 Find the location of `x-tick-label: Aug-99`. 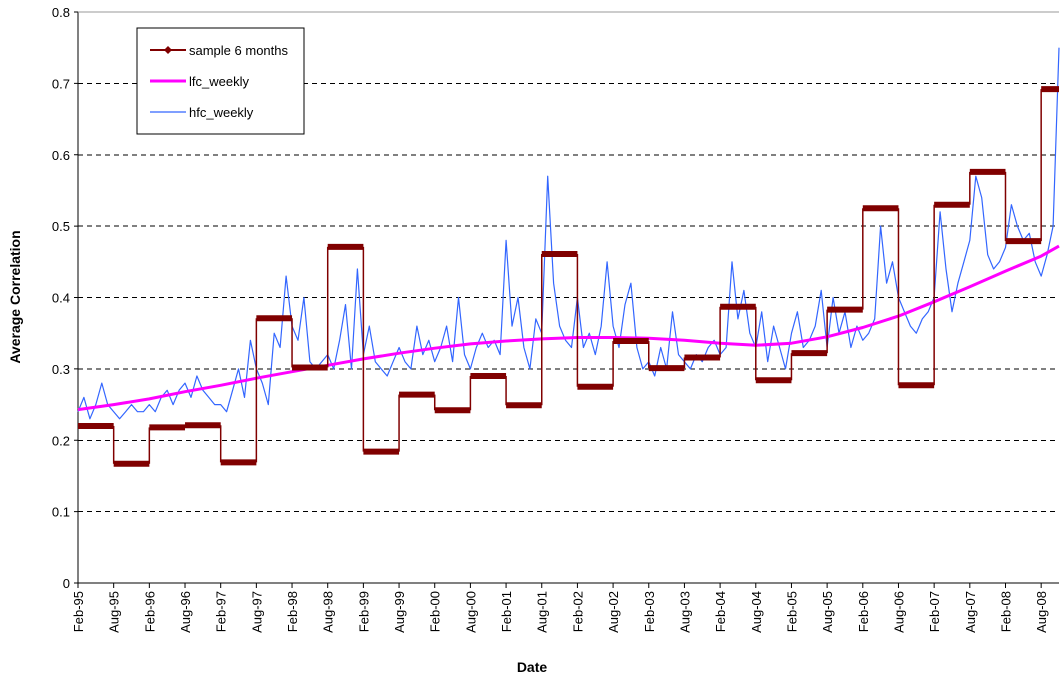

x-tick-label: Aug-99 is located at coordinates (399, 612).